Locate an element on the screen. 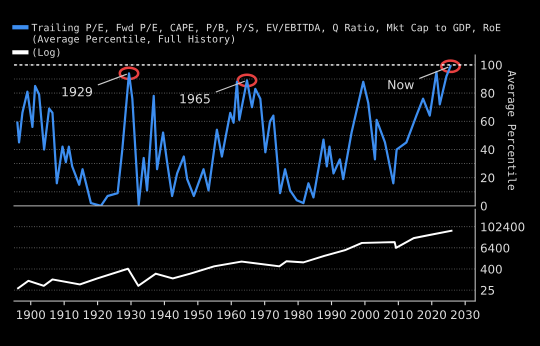 The width and height of the screenshot is (540, 346). x-tick-label: 1930 is located at coordinates (131, 315).